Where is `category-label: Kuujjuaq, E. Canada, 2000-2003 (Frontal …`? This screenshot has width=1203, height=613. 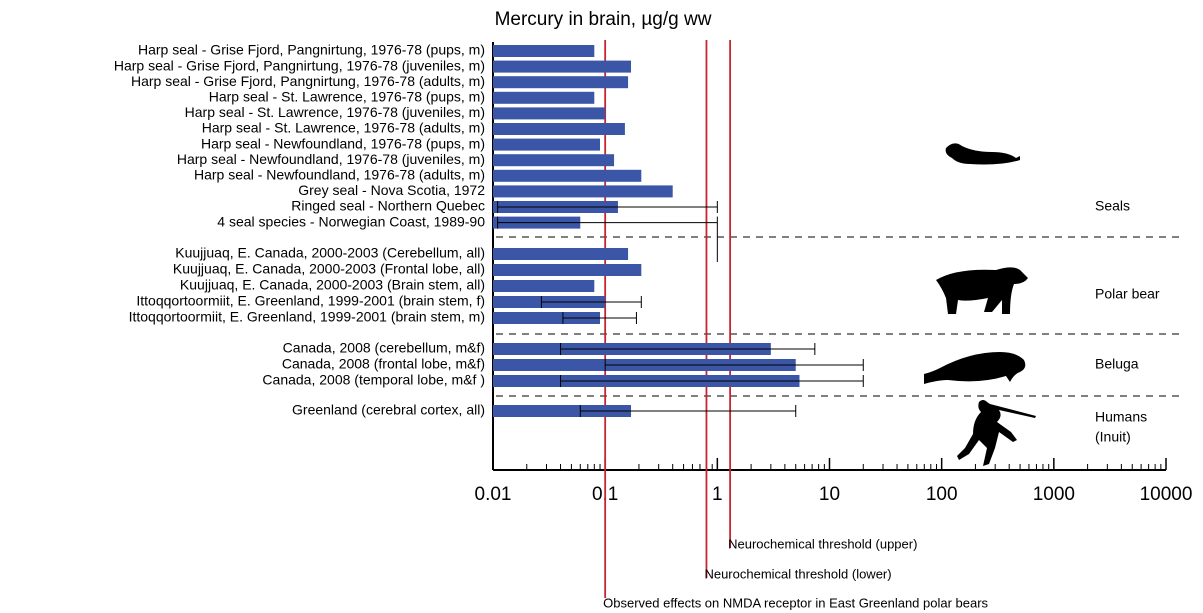
category-label: Kuujjuaq, E. Canada, 2000-2003 (Frontal … is located at coordinates (329, 269).